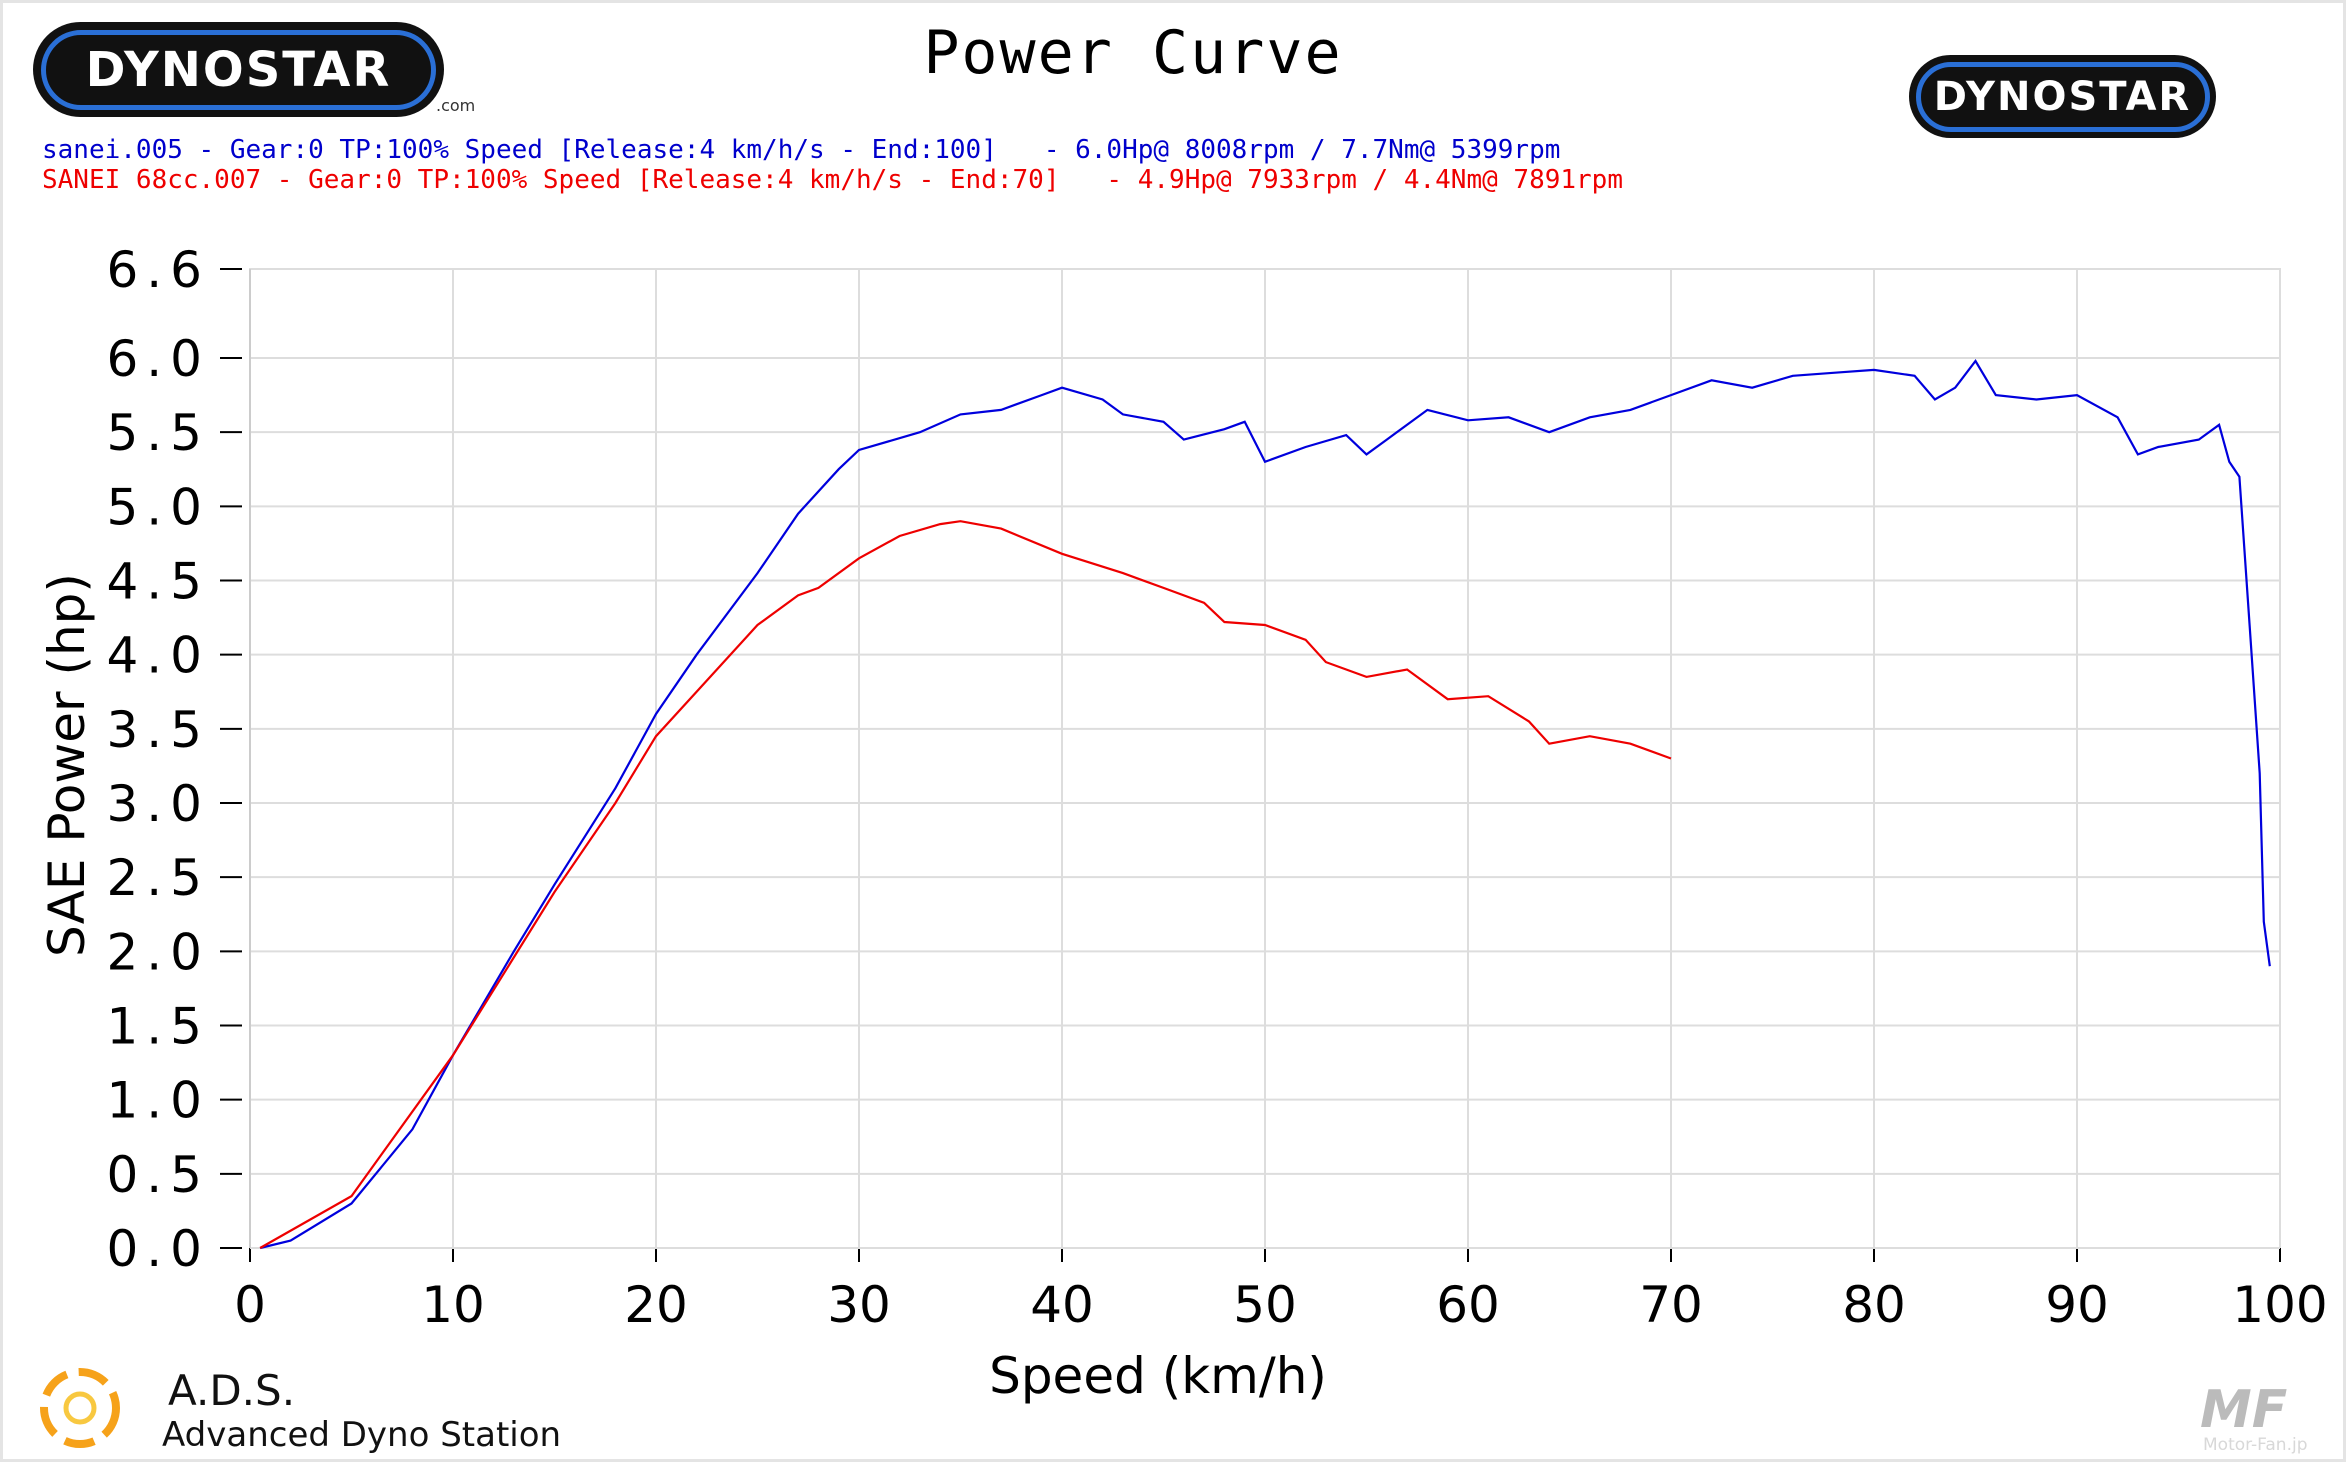  Describe the element at coordinates (2255, 1445) in the screenshot. I see `watermark-site: Motor-Fan.jp` at that location.